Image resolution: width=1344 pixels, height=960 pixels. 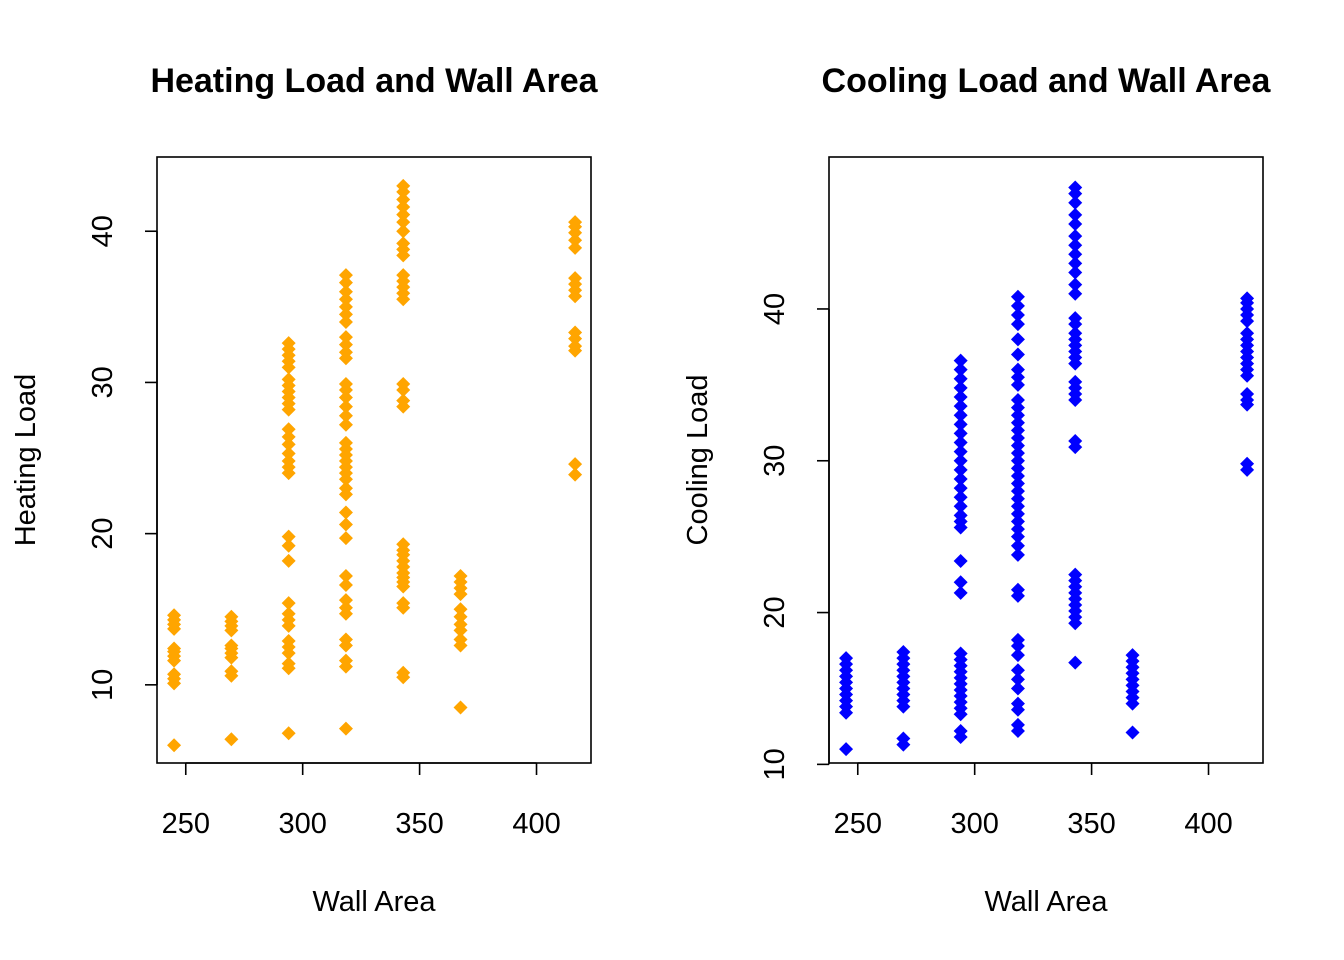 I want to click on y-axis-label: Heating Load, so click(x=26, y=460).